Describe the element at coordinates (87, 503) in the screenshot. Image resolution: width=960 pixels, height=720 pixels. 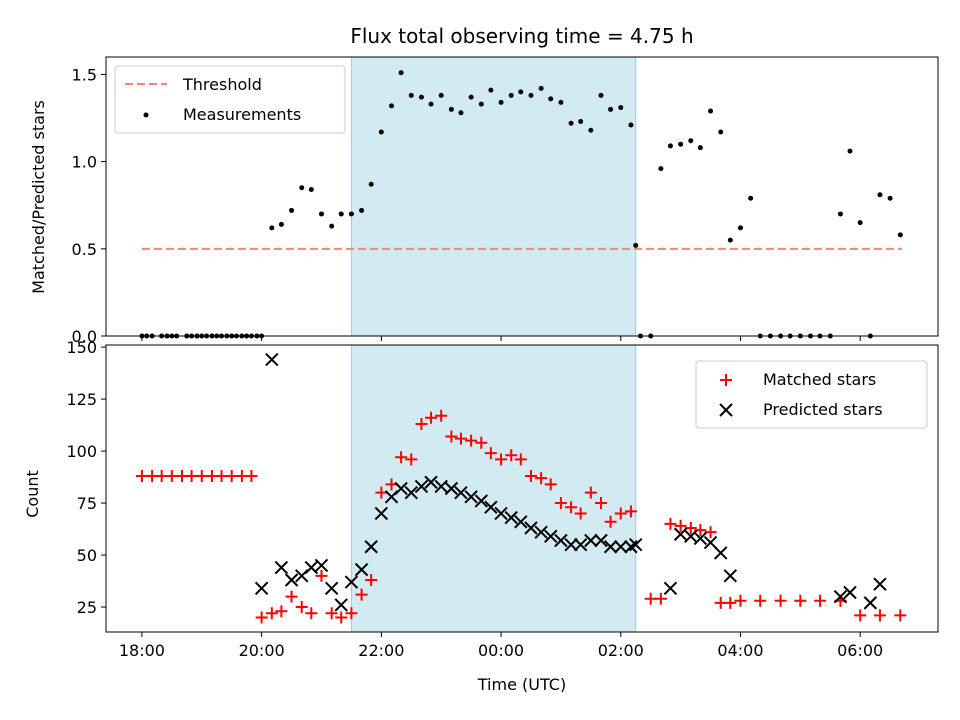
I see `y-tick-label: 75` at that location.